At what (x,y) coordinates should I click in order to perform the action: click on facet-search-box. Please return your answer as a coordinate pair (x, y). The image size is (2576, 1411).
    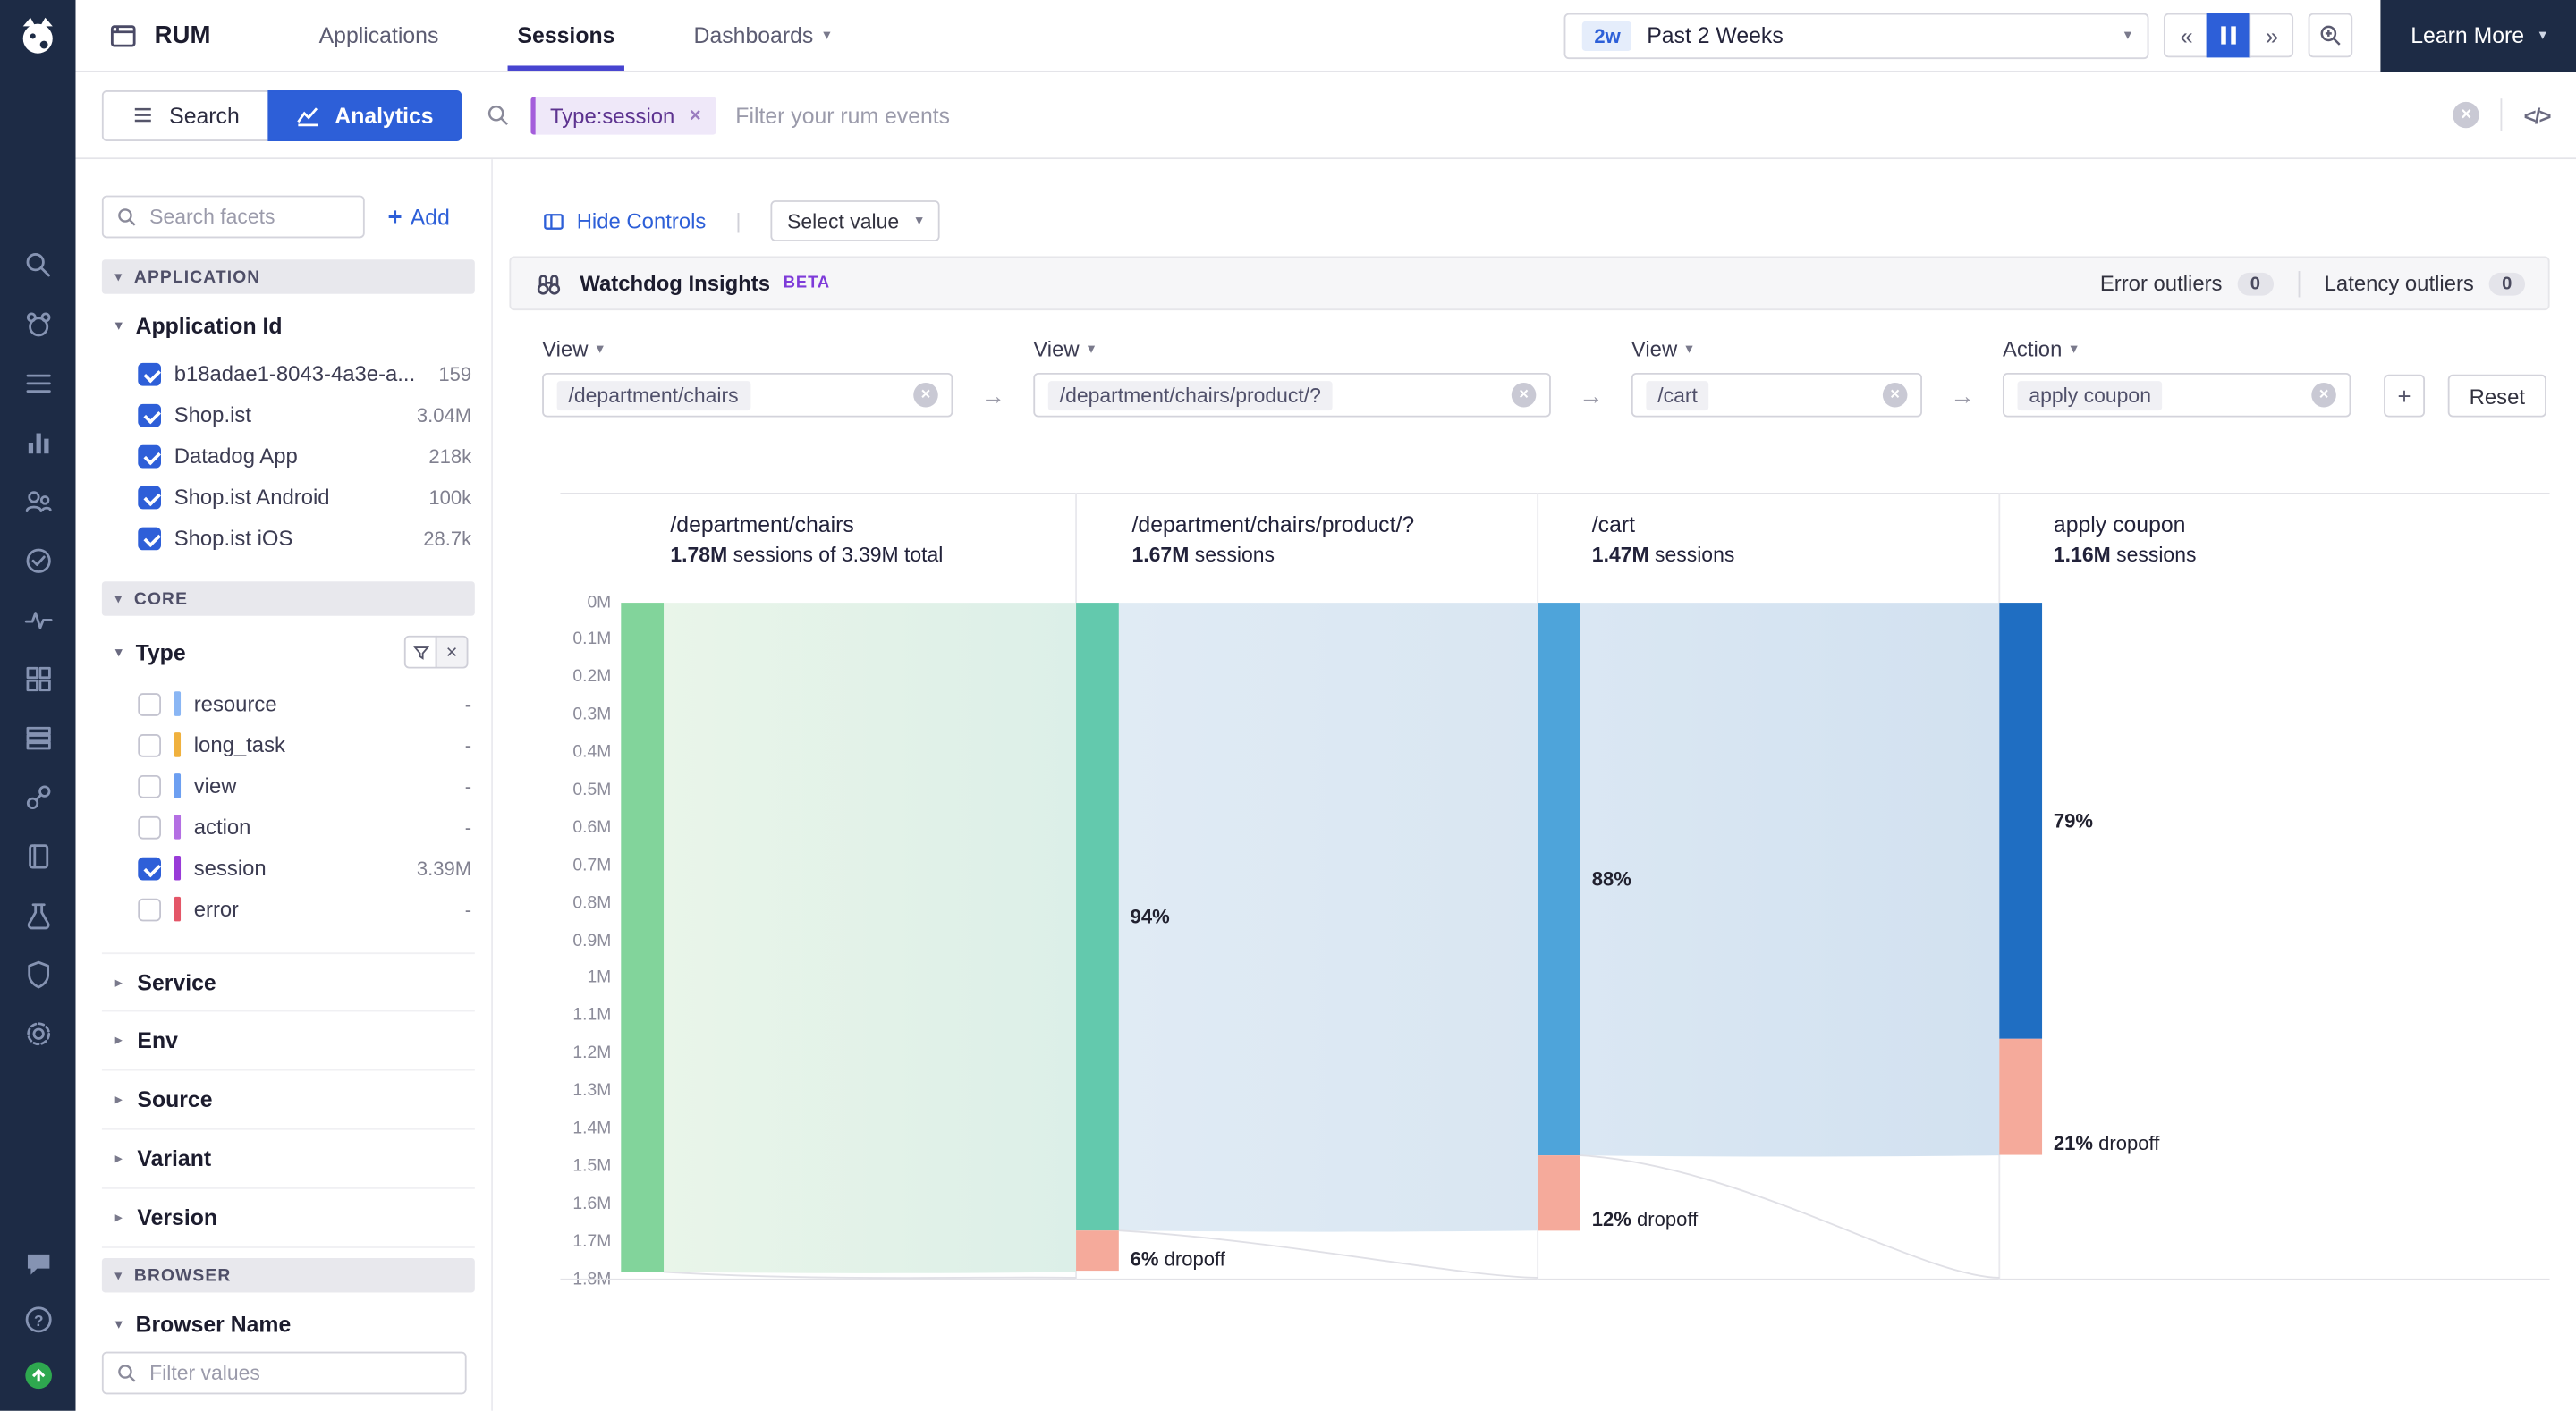
    Looking at the image, I should click on (233, 217).